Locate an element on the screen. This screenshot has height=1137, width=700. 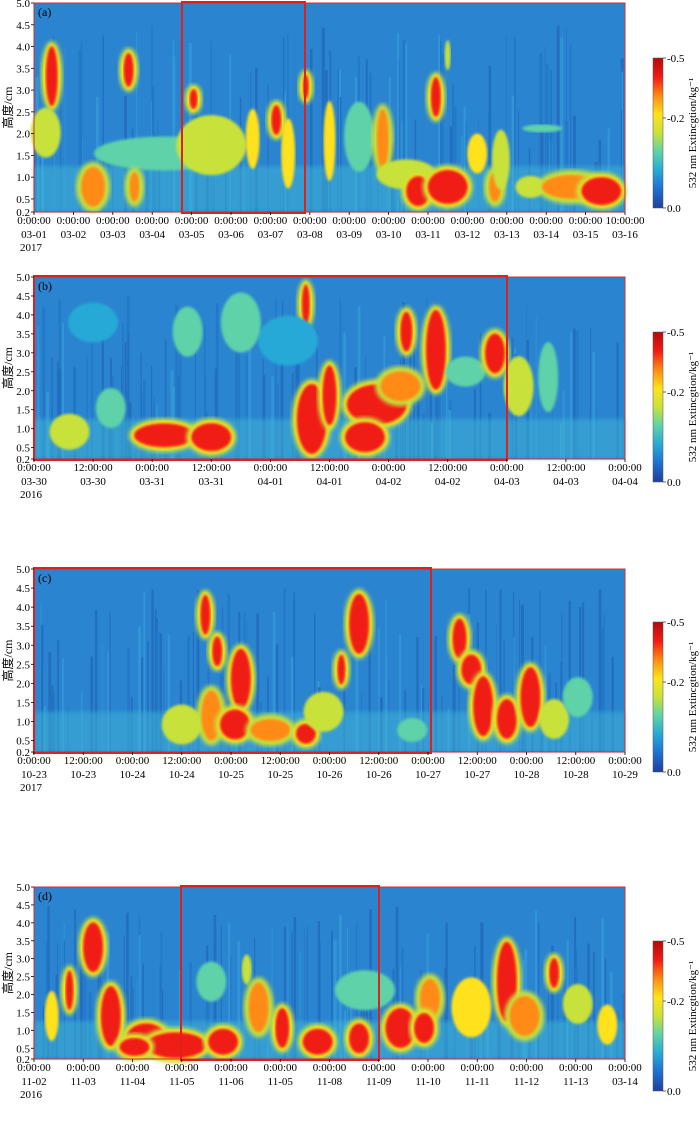
x-tick-date: 03-10 is located at coordinates (389, 235).